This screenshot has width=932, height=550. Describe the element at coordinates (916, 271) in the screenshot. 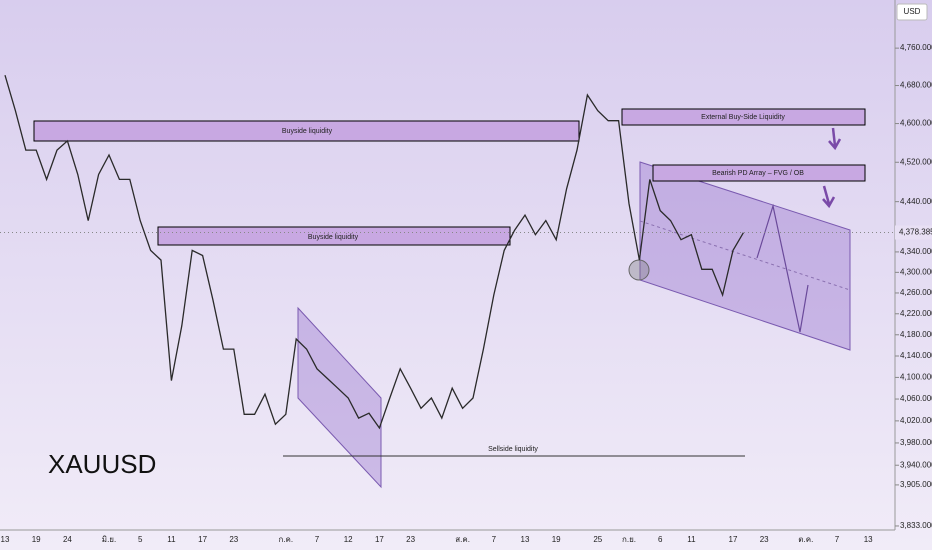

I see `y-tick-label: 4,300.000` at that location.